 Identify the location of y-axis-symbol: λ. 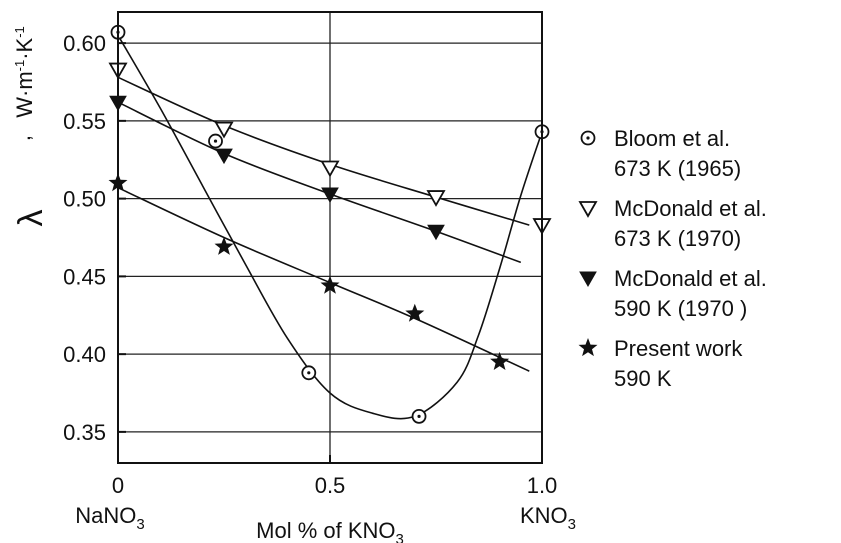
(31, 218).